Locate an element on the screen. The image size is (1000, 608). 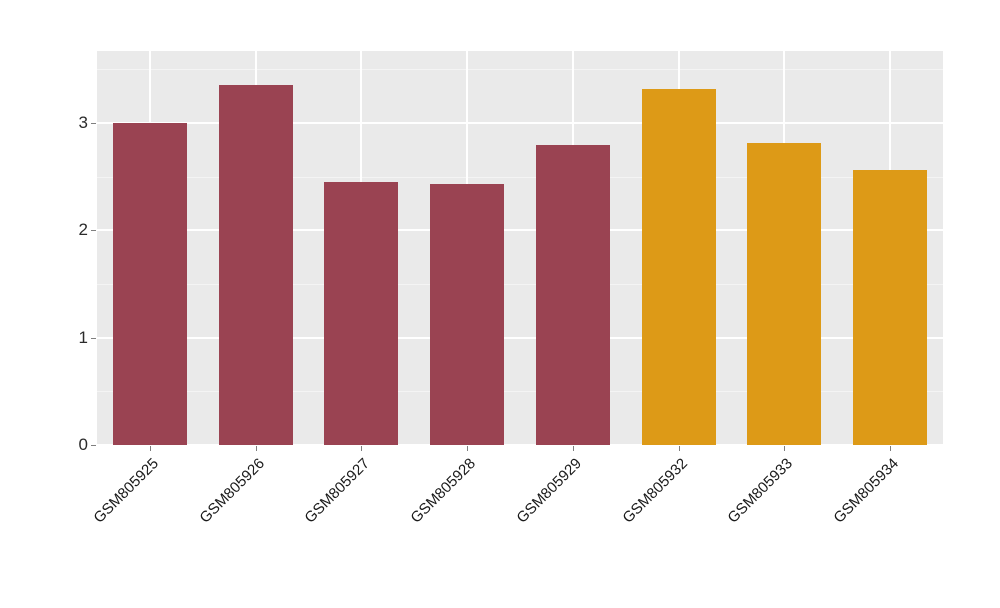
x-axis-tick-label-text: GSM805926 is located at coordinates (232, 491).